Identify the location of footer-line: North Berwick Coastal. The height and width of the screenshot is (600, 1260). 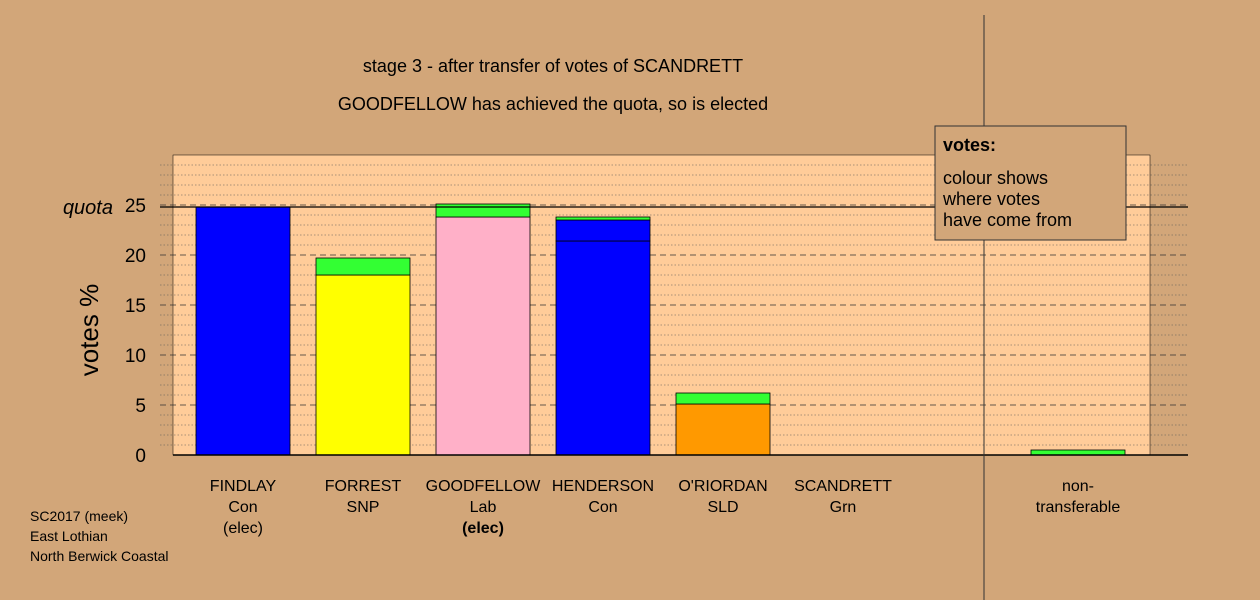
(99, 556).